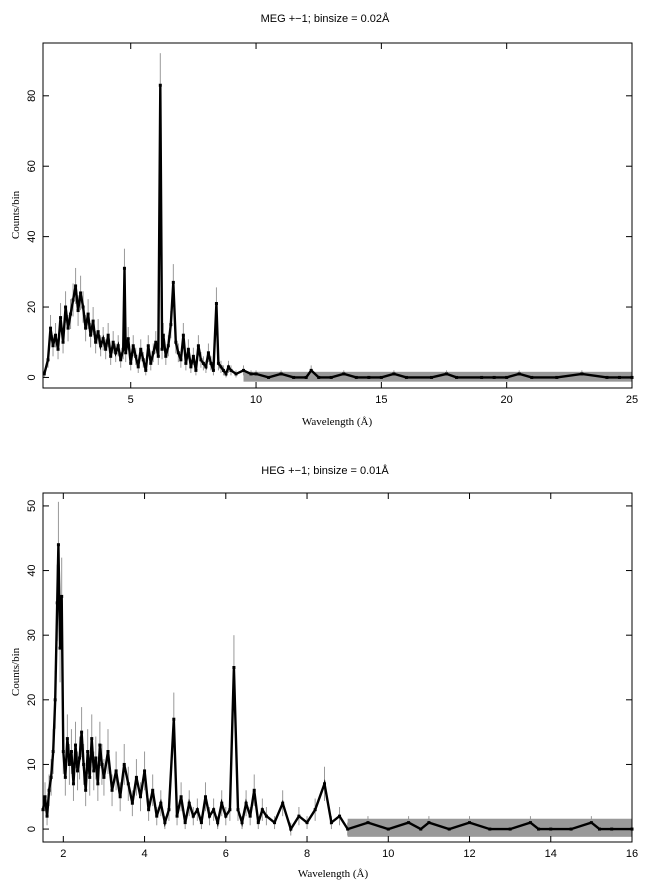 This screenshot has width=649, height=891. I want to click on heg-x-tick-label: 14, so click(551, 854).